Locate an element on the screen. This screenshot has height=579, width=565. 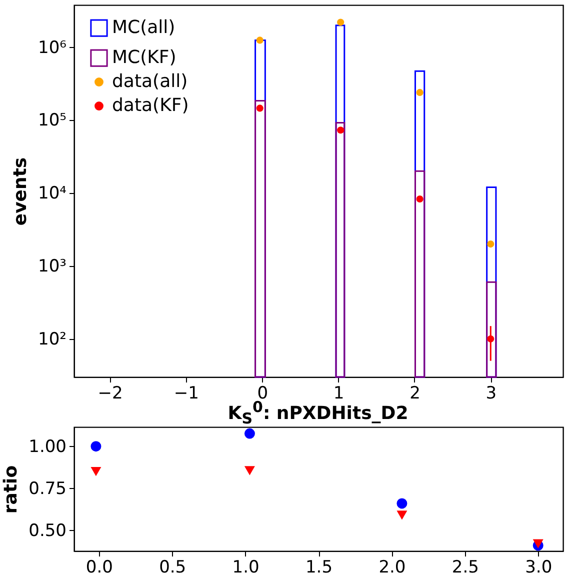
x-tick-label: 2.5 is located at coordinates (465, 568).